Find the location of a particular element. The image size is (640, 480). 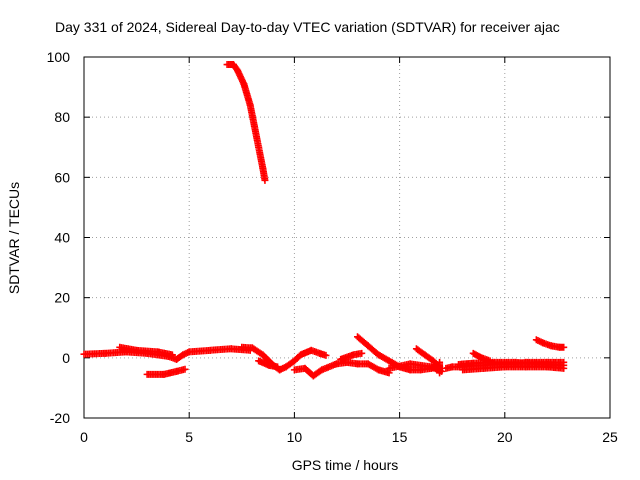

x-tick-label: 10 is located at coordinates (295, 437).